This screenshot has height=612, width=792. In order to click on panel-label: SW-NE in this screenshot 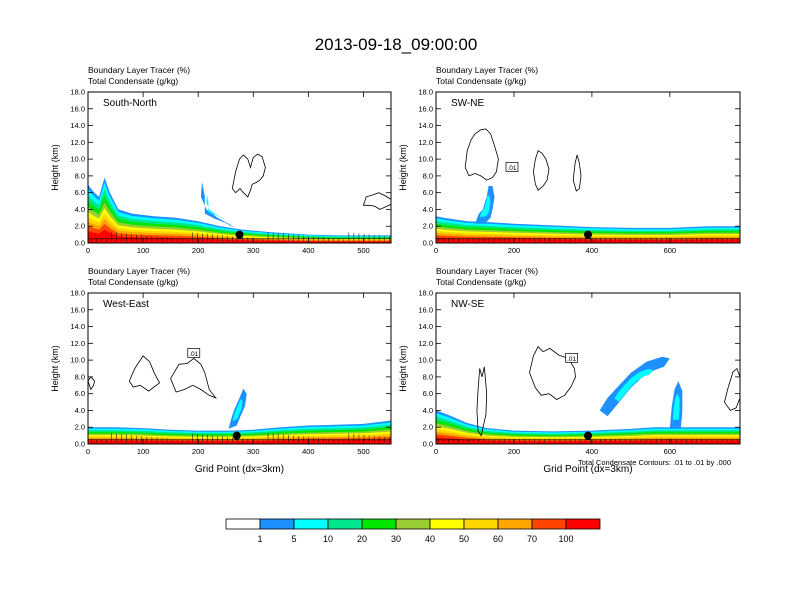, I will do `click(467, 103)`.